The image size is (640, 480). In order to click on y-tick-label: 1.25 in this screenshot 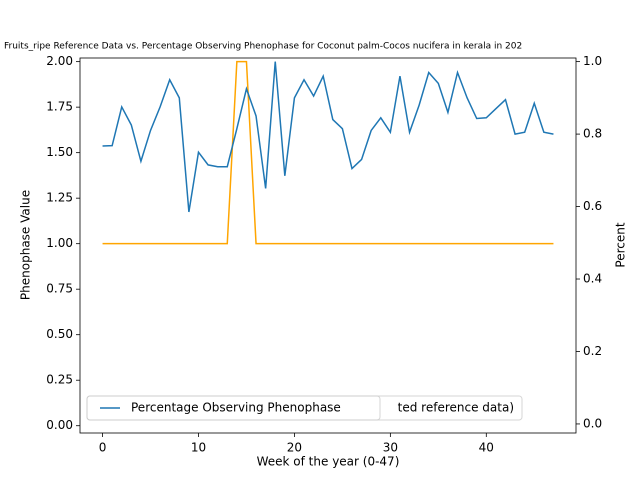, I will do `click(59, 198)`.